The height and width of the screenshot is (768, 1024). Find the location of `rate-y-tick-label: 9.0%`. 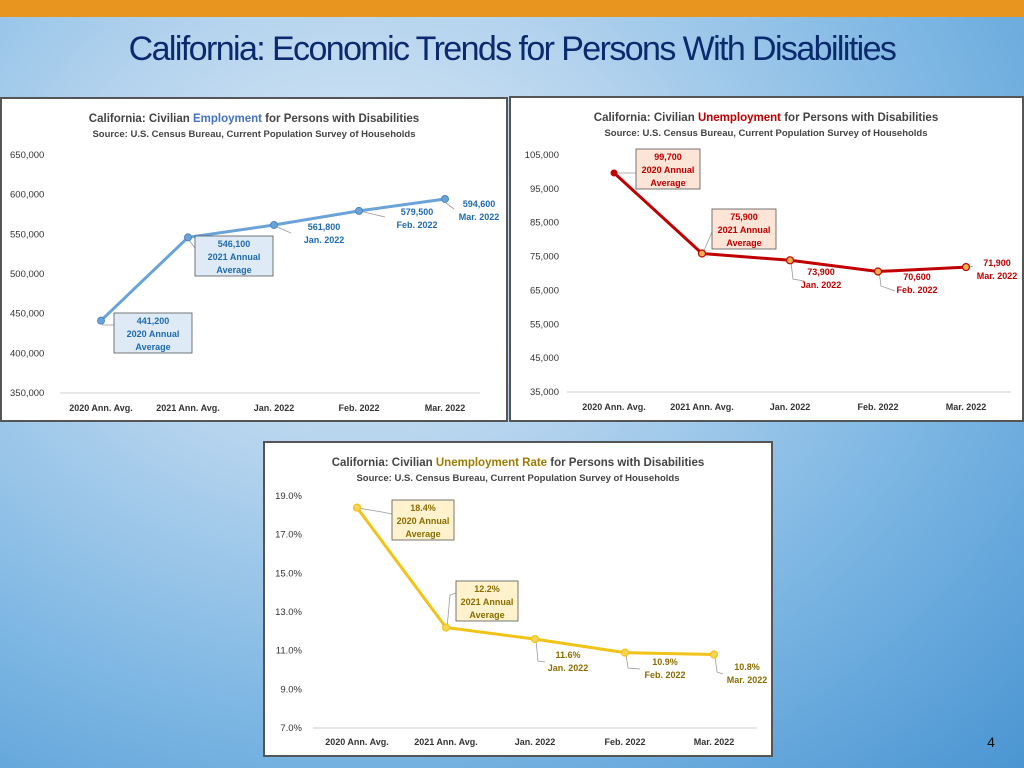

rate-y-tick-label: 9.0% is located at coordinates (291, 689).